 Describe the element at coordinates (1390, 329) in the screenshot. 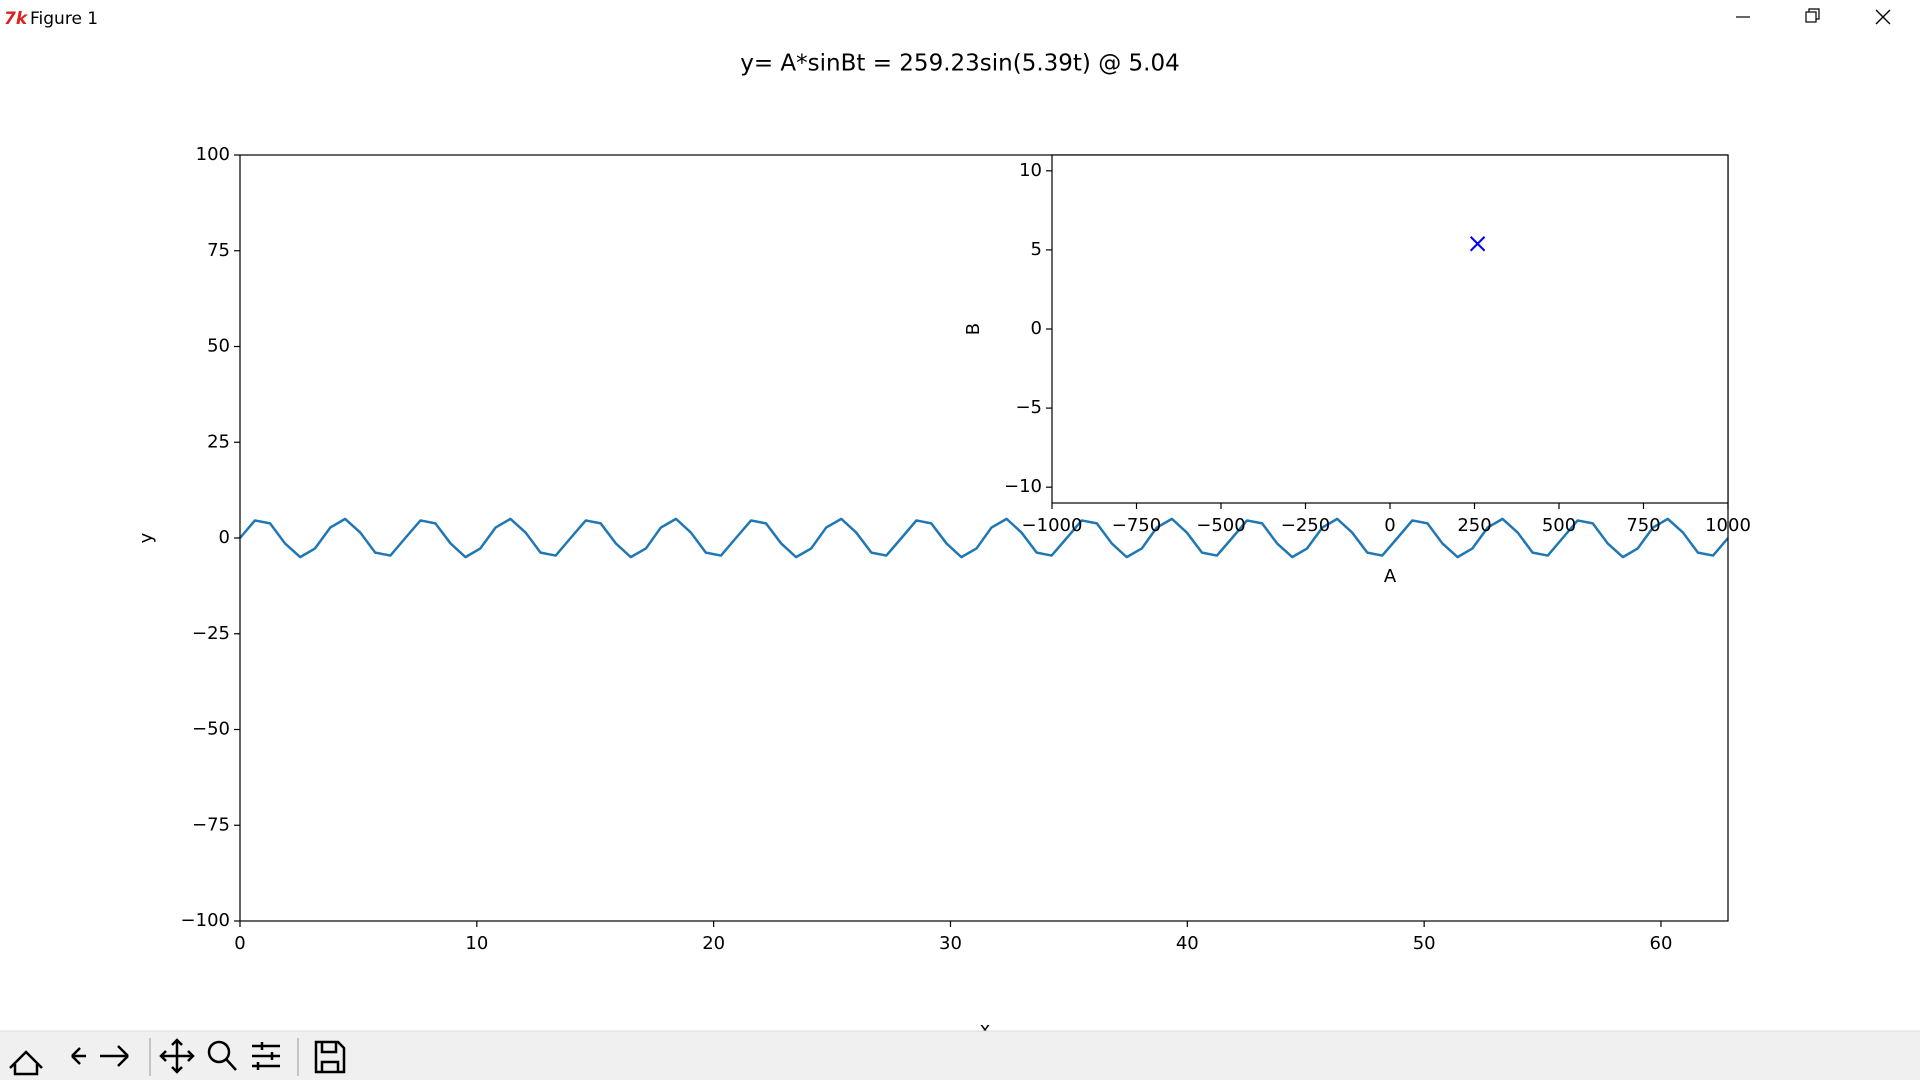

I see `axes-background` at that location.